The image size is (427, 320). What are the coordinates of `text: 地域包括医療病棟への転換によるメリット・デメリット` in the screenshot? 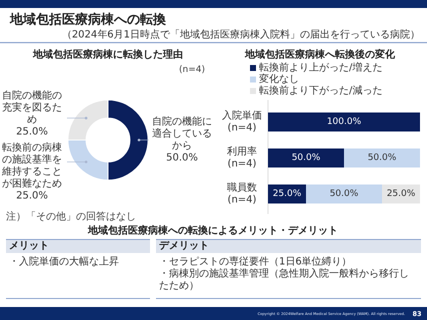 It's located at (212, 230).